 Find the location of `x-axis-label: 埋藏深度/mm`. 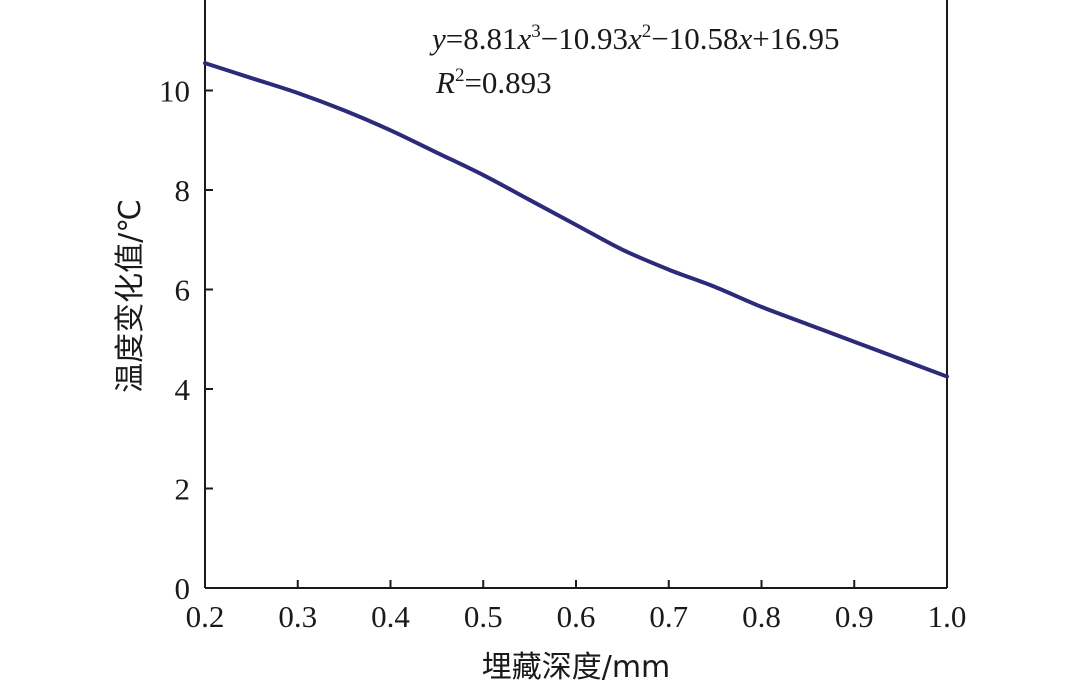

x-axis-label: 埋藏深度/mm is located at coordinates (576, 667).